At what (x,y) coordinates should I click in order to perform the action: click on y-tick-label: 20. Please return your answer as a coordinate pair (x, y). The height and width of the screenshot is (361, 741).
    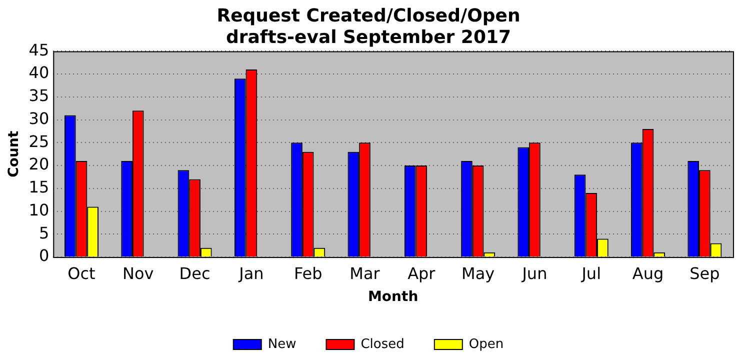
    Looking at the image, I should click on (39, 164).